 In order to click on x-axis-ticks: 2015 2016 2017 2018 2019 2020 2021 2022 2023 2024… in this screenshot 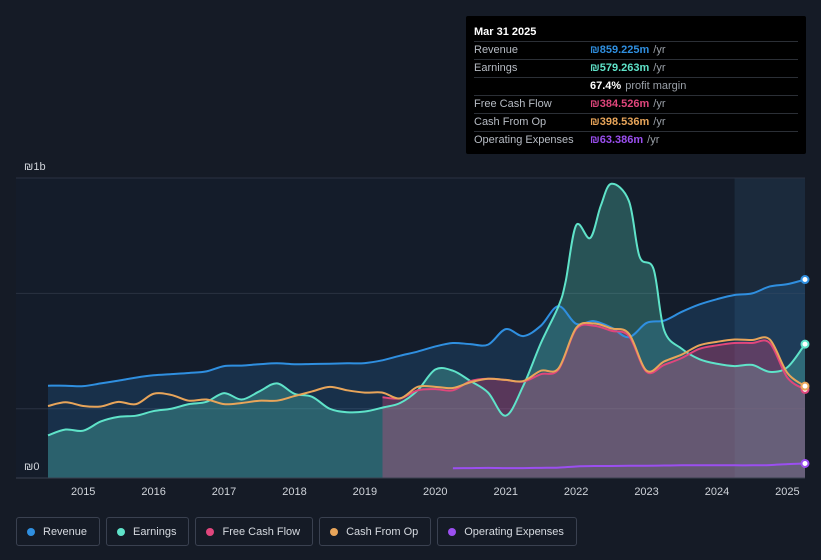, I will do `click(435, 492)`.